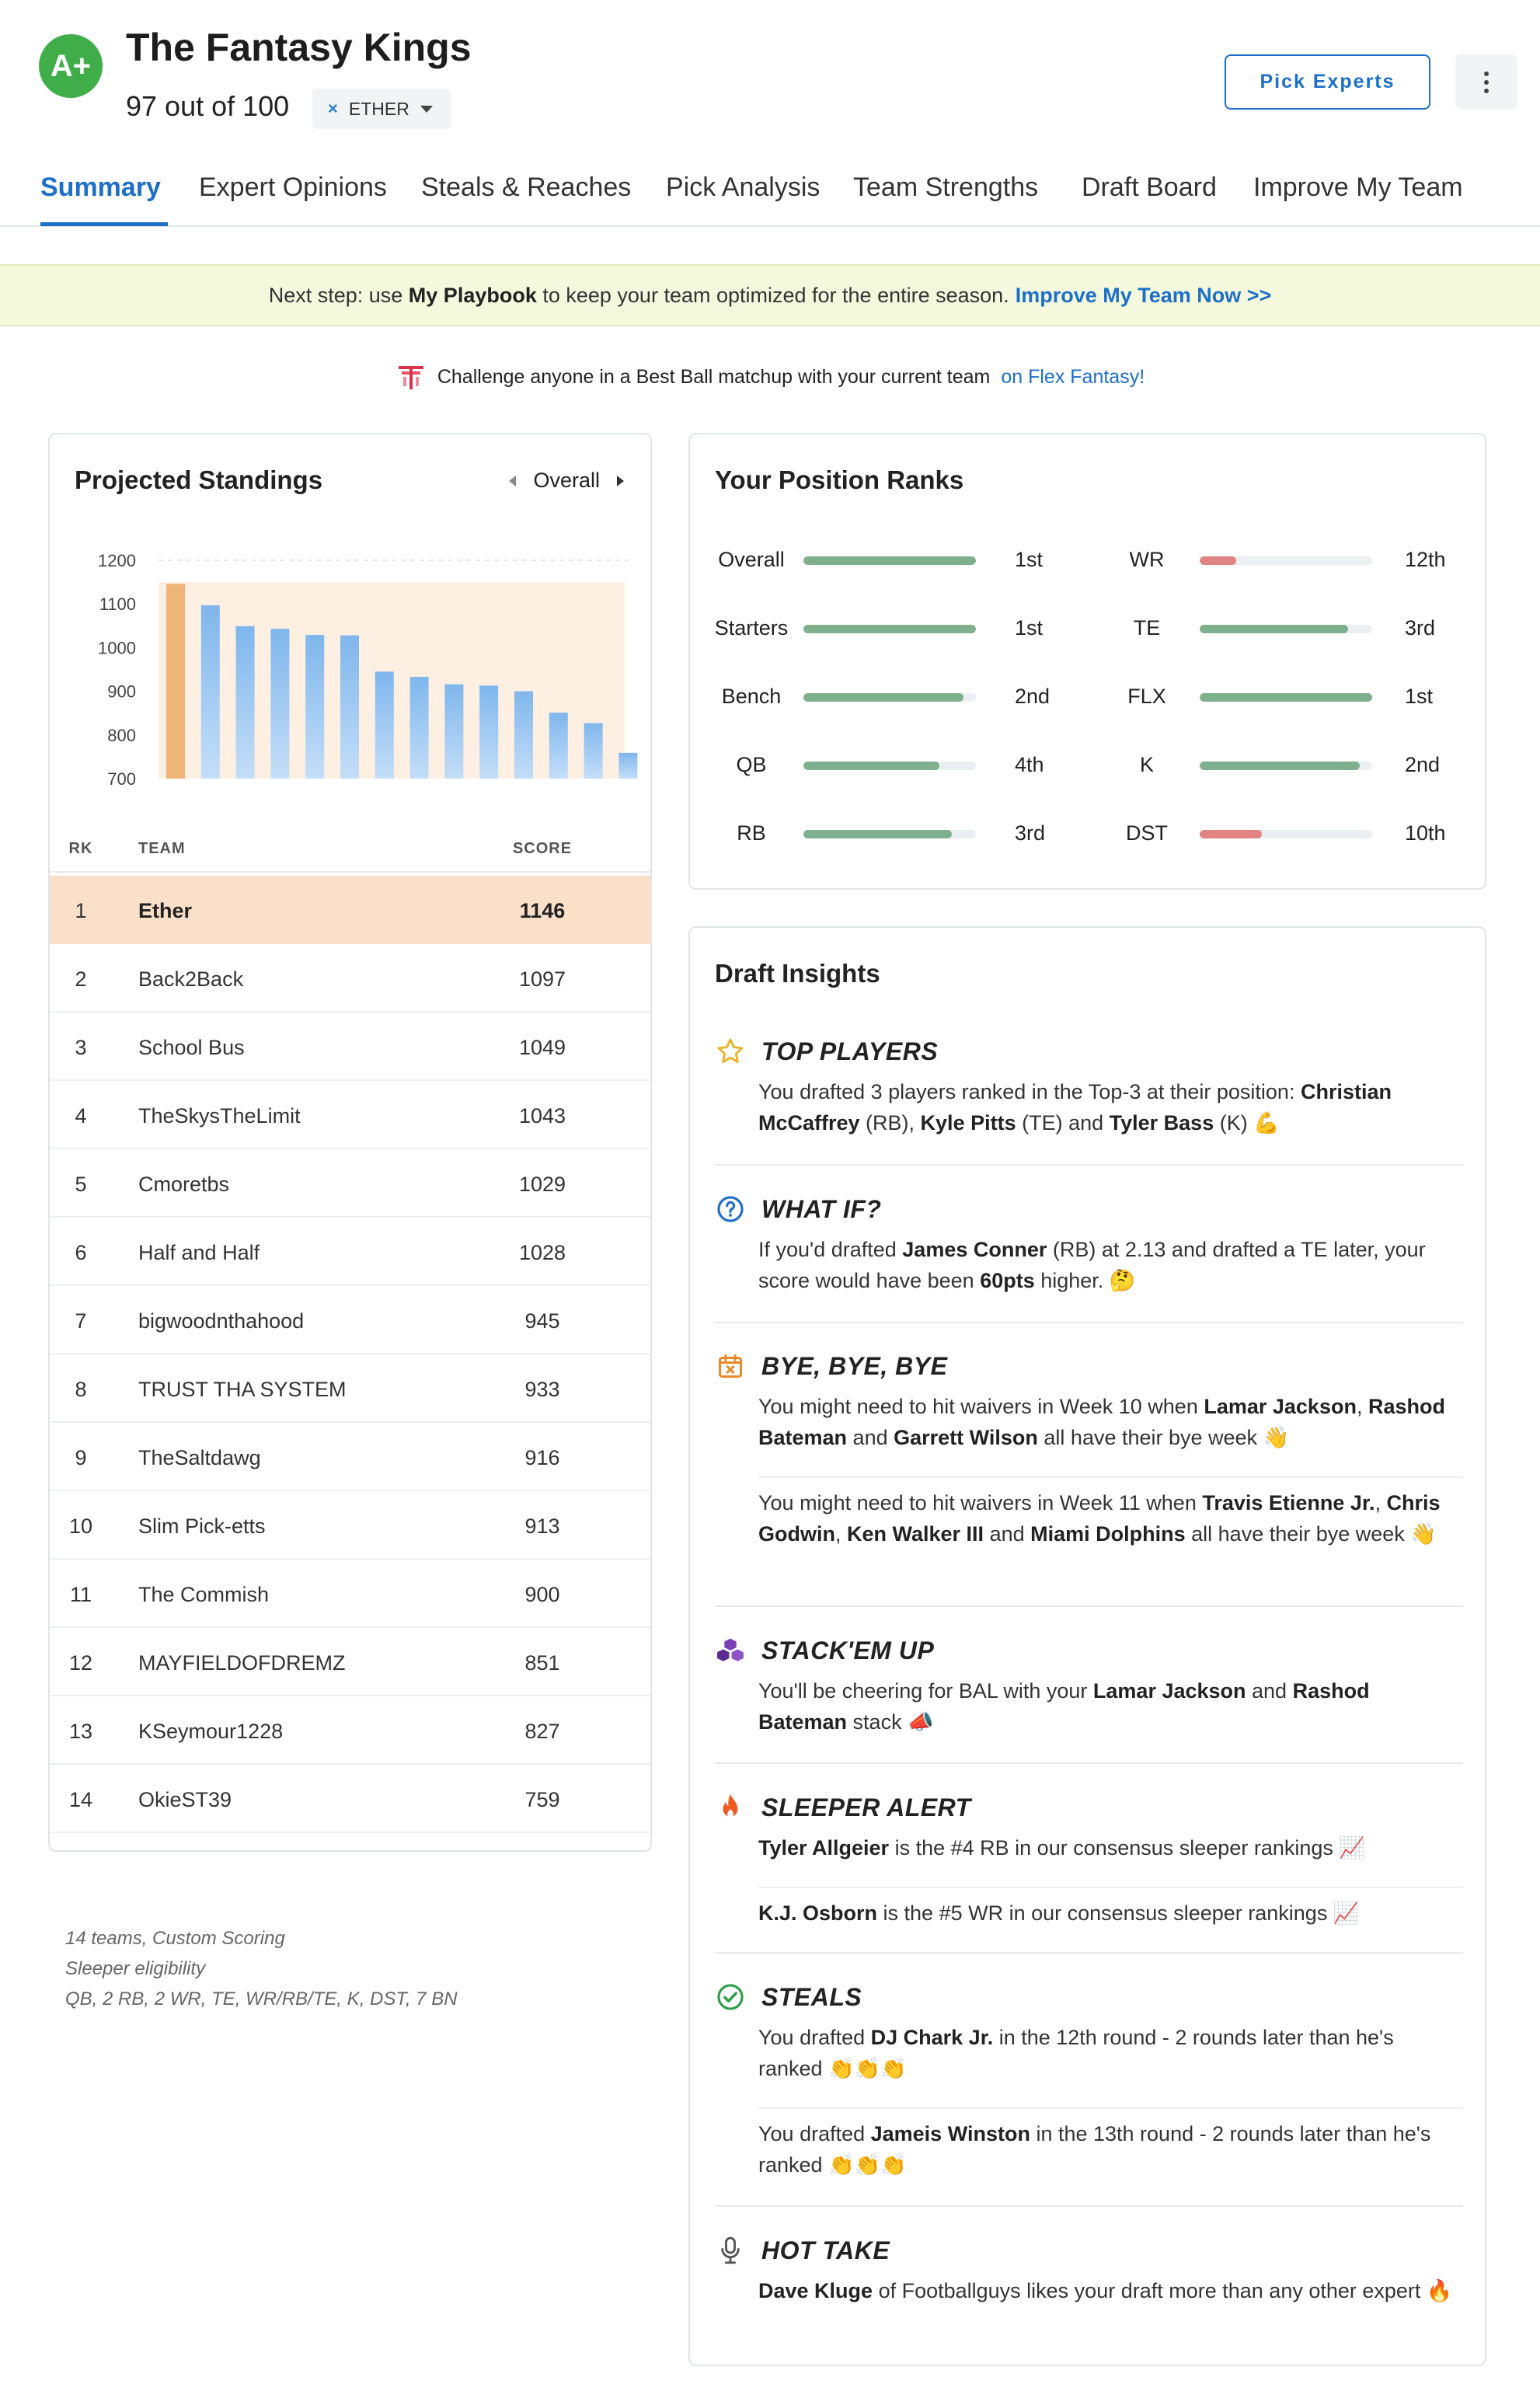 The width and height of the screenshot is (1540, 2398). Describe the element at coordinates (191, 979) in the screenshot. I see `row-team: Back2Back` at that location.